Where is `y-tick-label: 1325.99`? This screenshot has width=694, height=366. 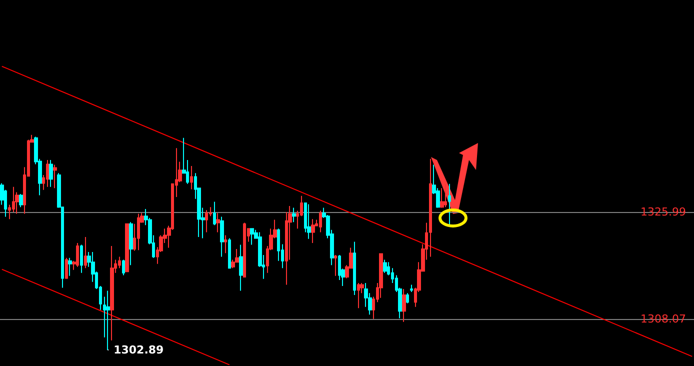 y-tick-label: 1325.99 is located at coordinates (663, 212).